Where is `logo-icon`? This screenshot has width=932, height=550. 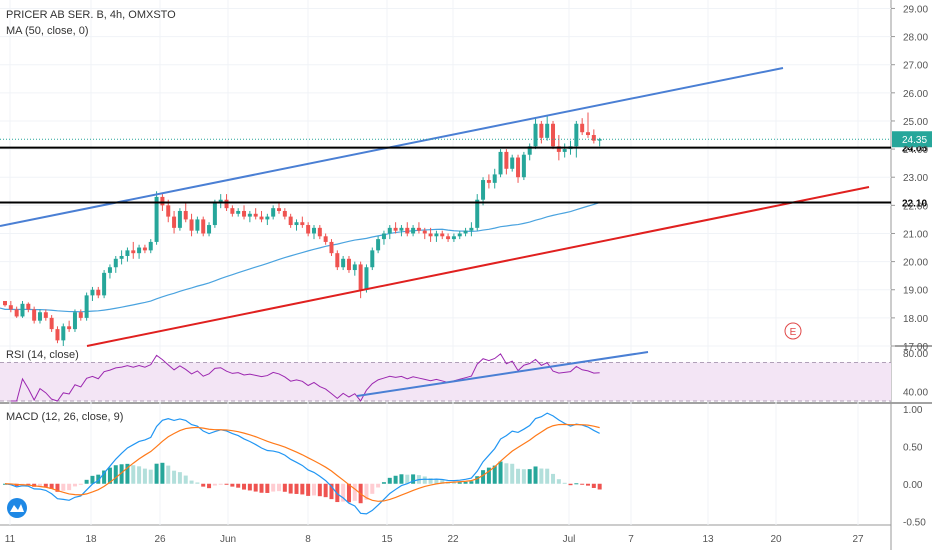 logo-icon is located at coordinates (17, 508).